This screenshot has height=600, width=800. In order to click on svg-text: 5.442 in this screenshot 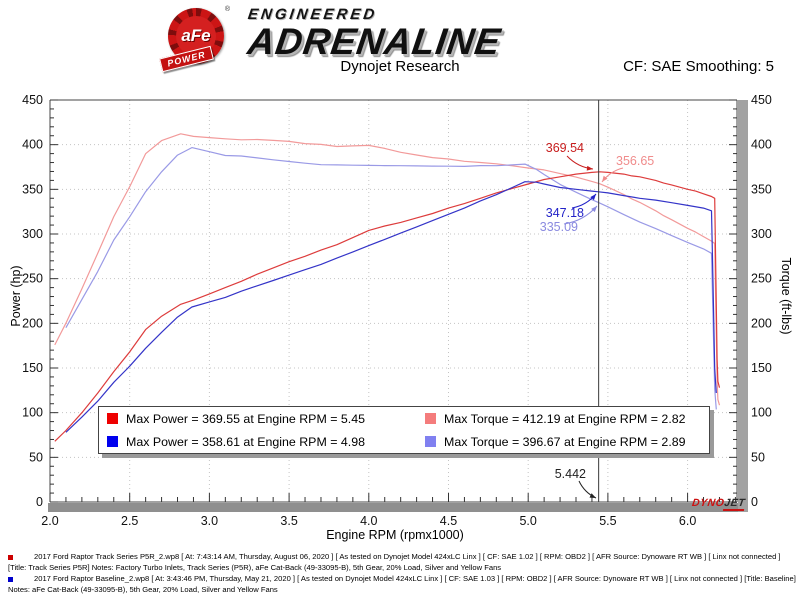, I will do `click(570, 474)`.